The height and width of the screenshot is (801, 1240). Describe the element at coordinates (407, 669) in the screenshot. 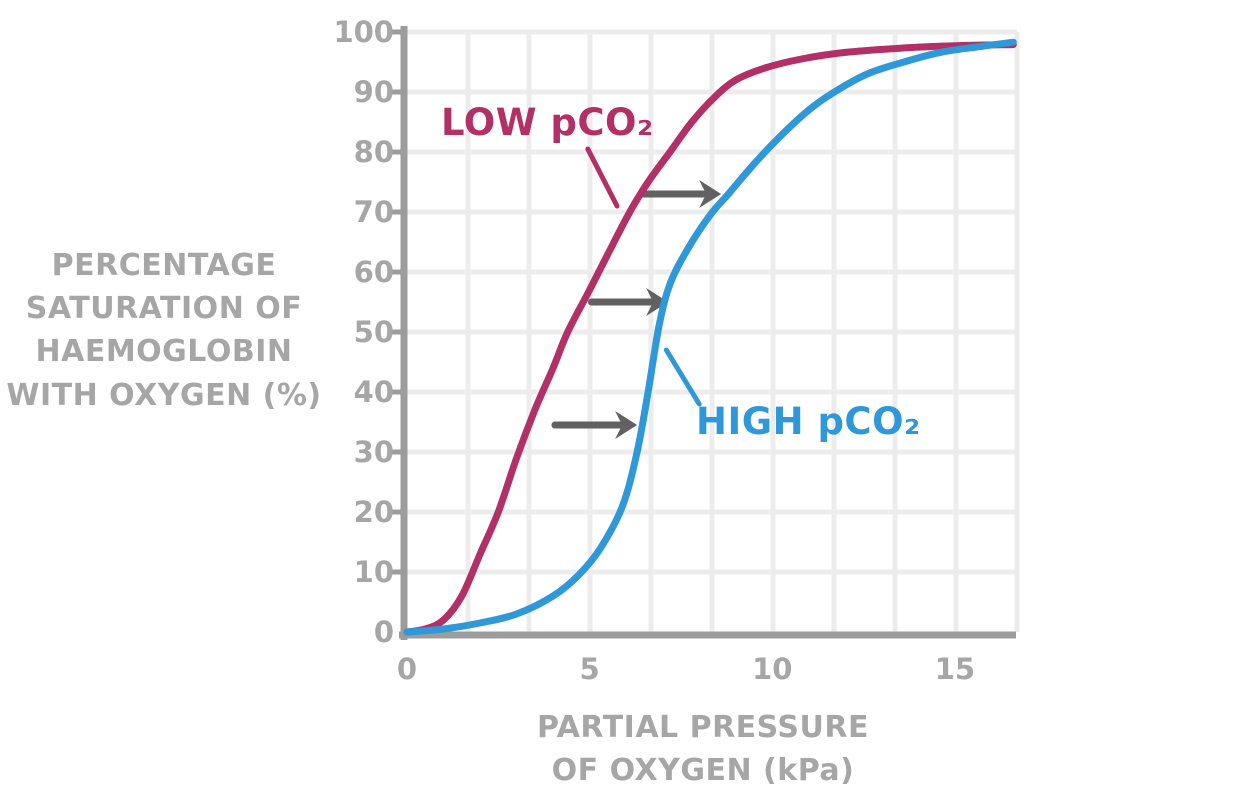

I see `x-tick-label: 0` at that location.